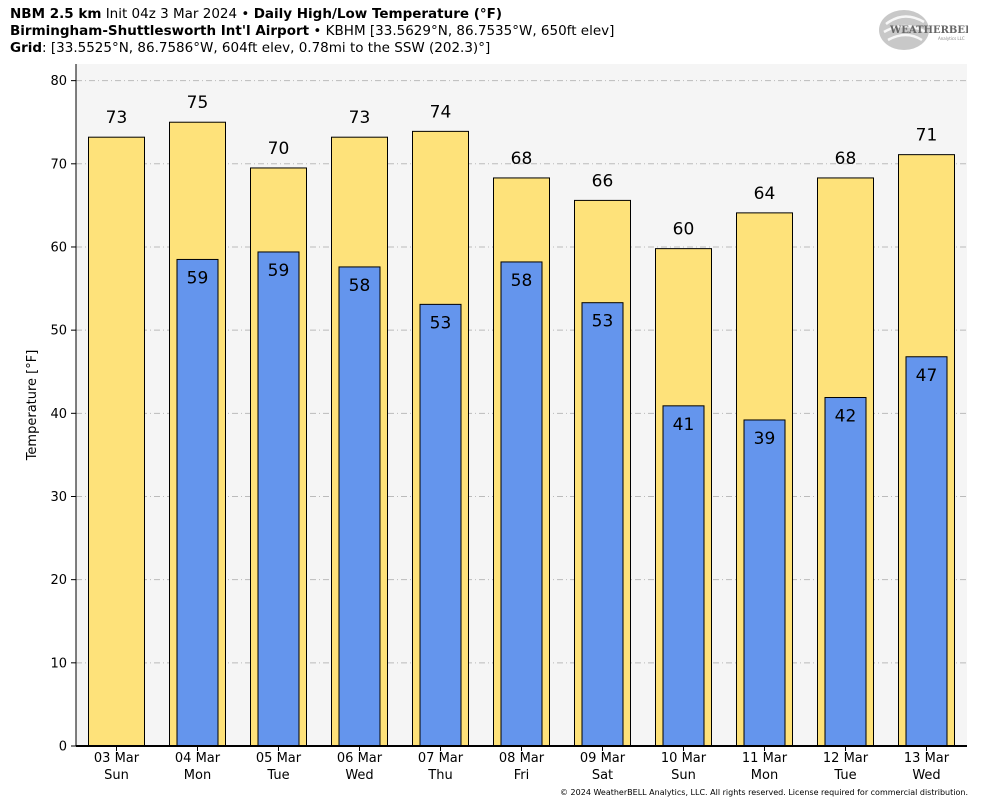 This screenshot has height=808, width=984. Describe the element at coordinates (58, 247) in the screenshot. I see `y-tick-label: 60` at that location.